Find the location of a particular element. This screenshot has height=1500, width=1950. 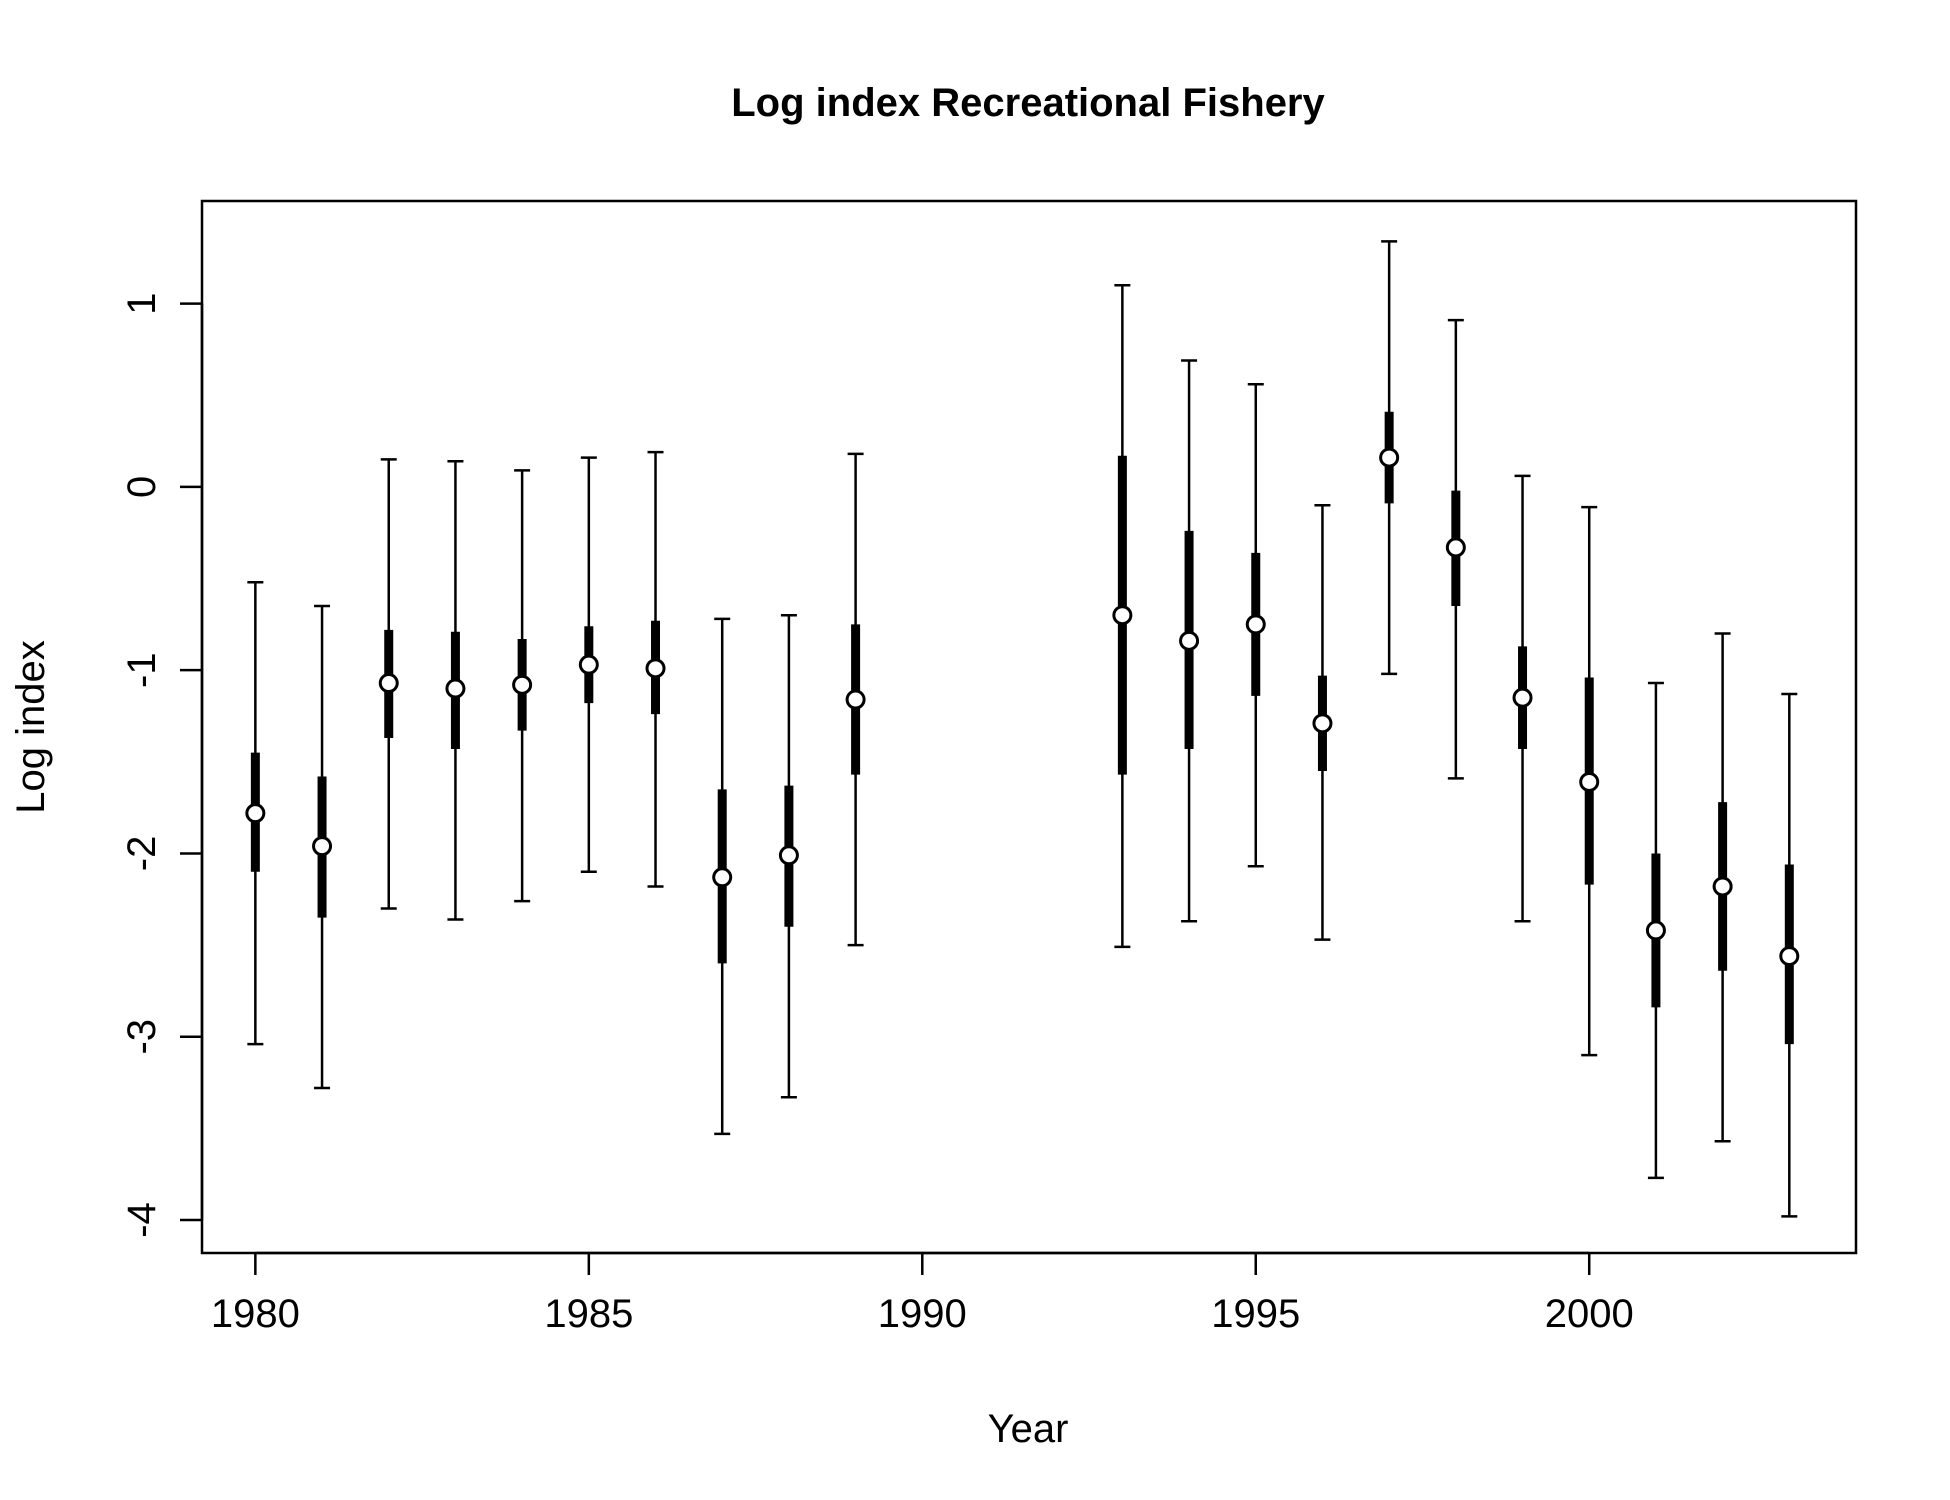

chart-title: Log index Recreational Fishery is located at coordinates (1028, 103).